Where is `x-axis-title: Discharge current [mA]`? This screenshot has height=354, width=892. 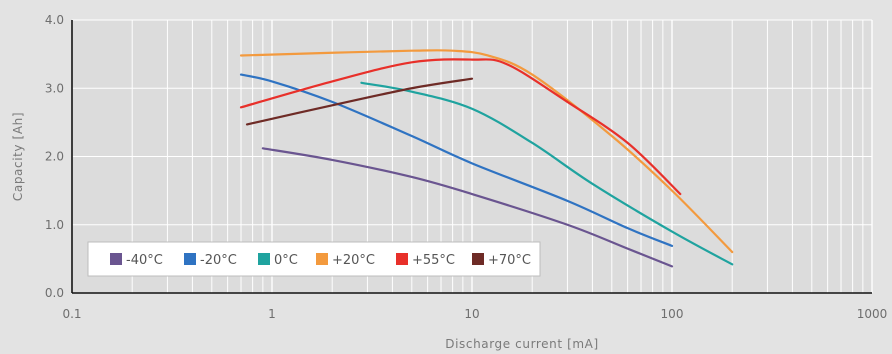 x-axis-title: Discharge current [mA] is located at coordinates (522, 344).